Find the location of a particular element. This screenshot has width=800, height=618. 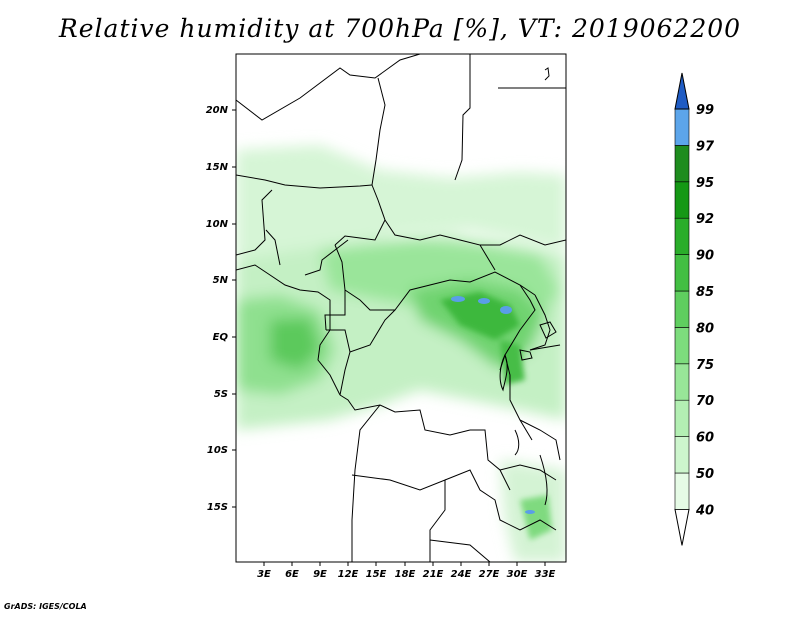

lon-tick-label: 15E is located at coordinates (376, 574).